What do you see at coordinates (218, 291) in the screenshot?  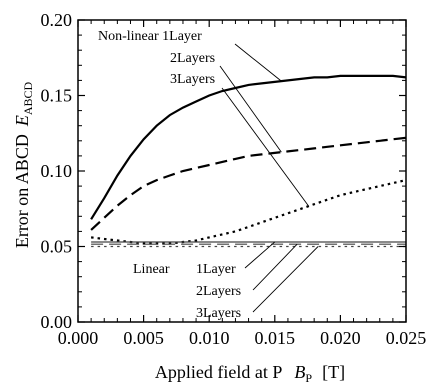 I see `annotation-linear-2layers: 2Layers` at bounding box center [218, 291].